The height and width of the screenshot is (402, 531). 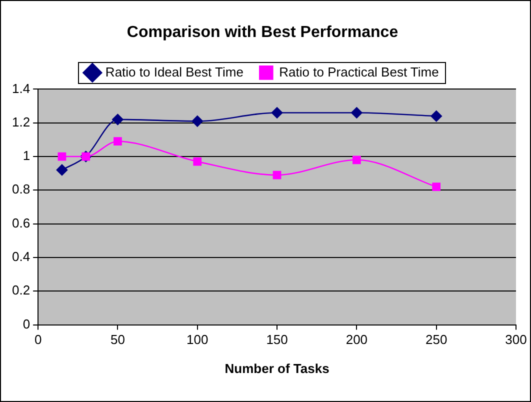 What do you see at coordinates (357, 340) in the screenshot?
I see `x-tick-label: 200` at bounding box center [357, 340].